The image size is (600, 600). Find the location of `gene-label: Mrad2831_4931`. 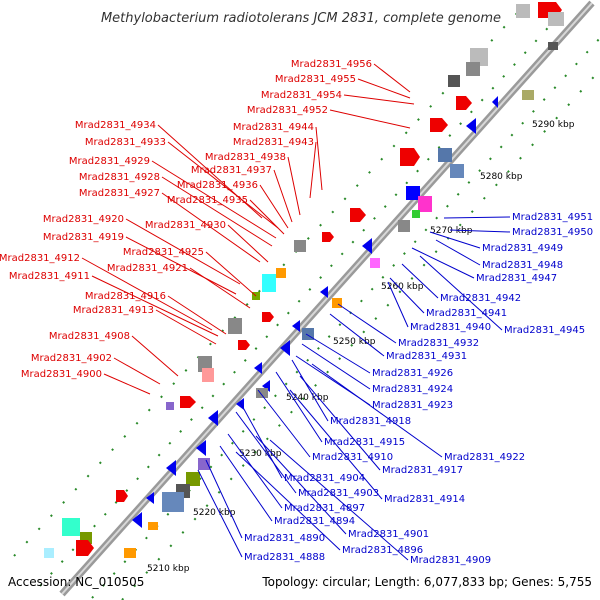

gene-label: Mrad2831_4931 is located at coordinates (426, 356).